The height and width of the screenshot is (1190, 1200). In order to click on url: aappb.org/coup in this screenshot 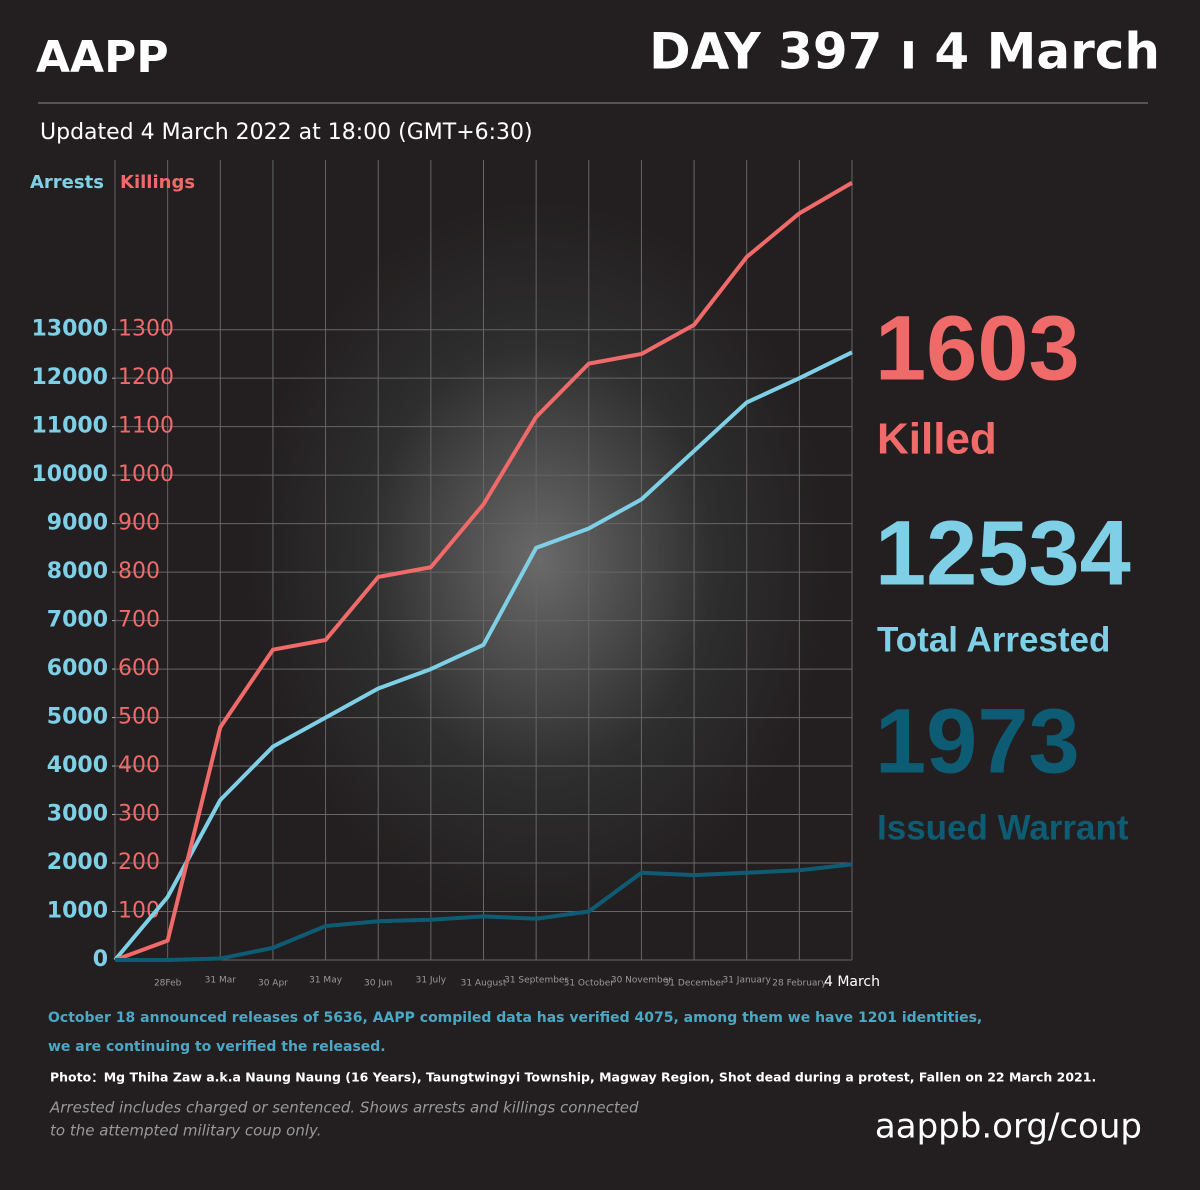, I will do `click(1008, 1127)`.